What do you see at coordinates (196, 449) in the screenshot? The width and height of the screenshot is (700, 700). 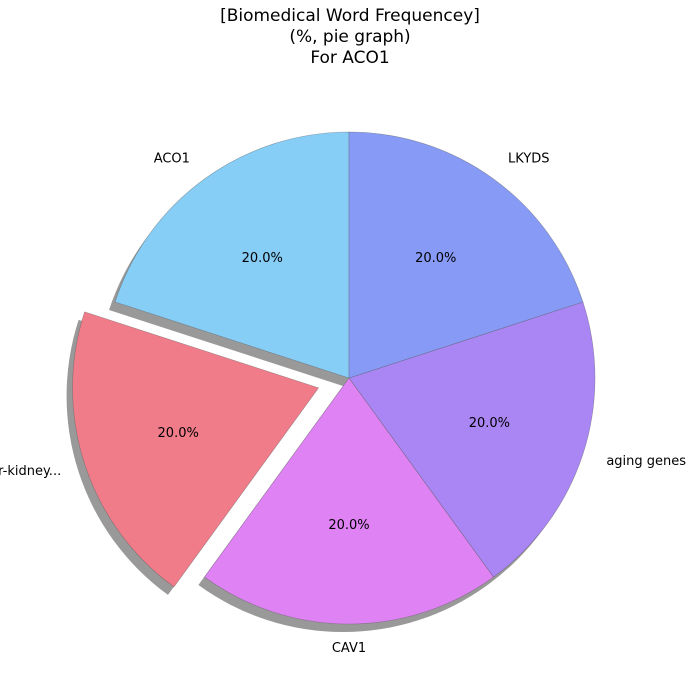 I see `pie-slice-liver-kidney` at bounding box center [196, 449].